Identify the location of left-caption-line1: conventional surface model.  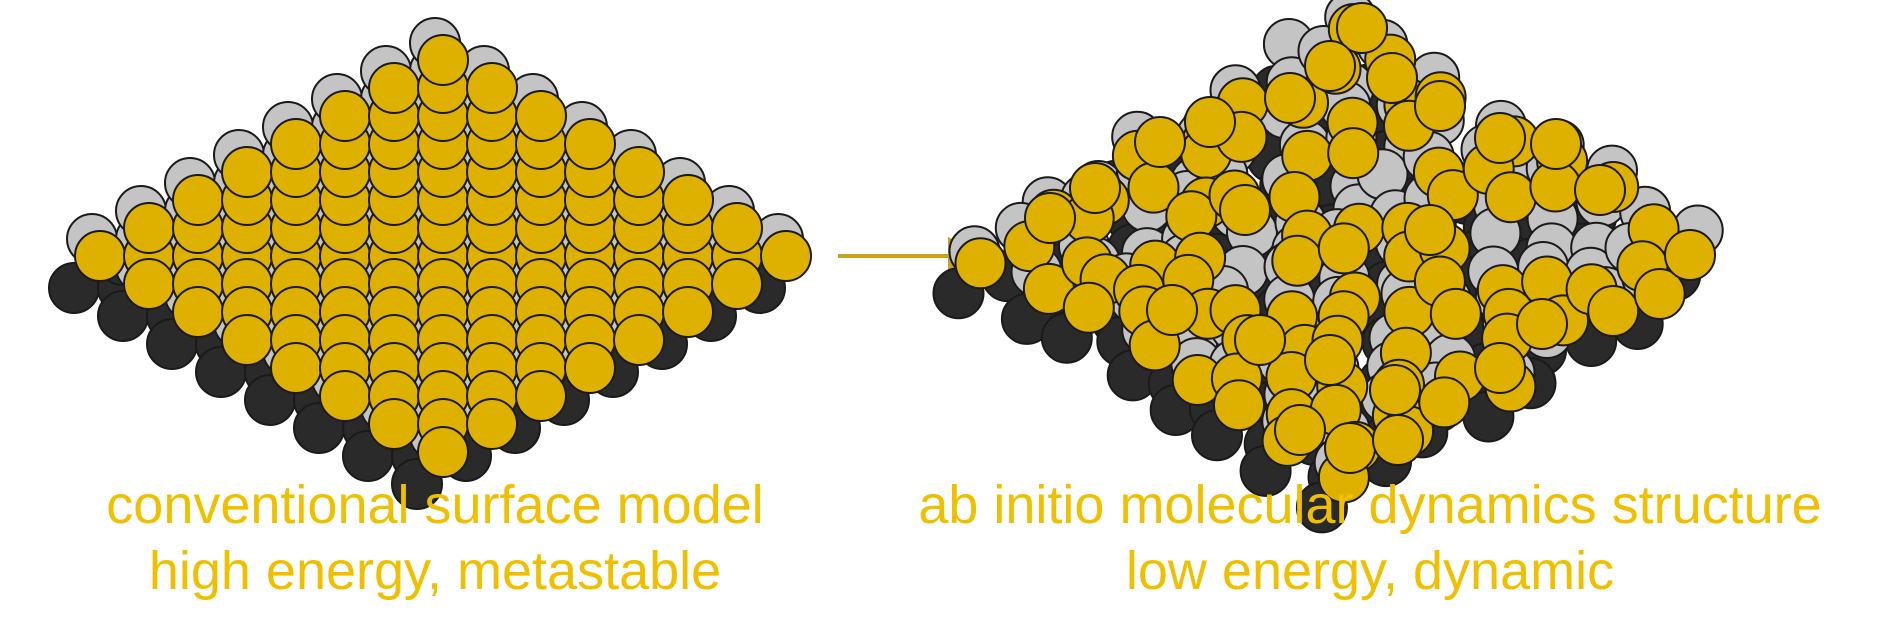
(435, 505).